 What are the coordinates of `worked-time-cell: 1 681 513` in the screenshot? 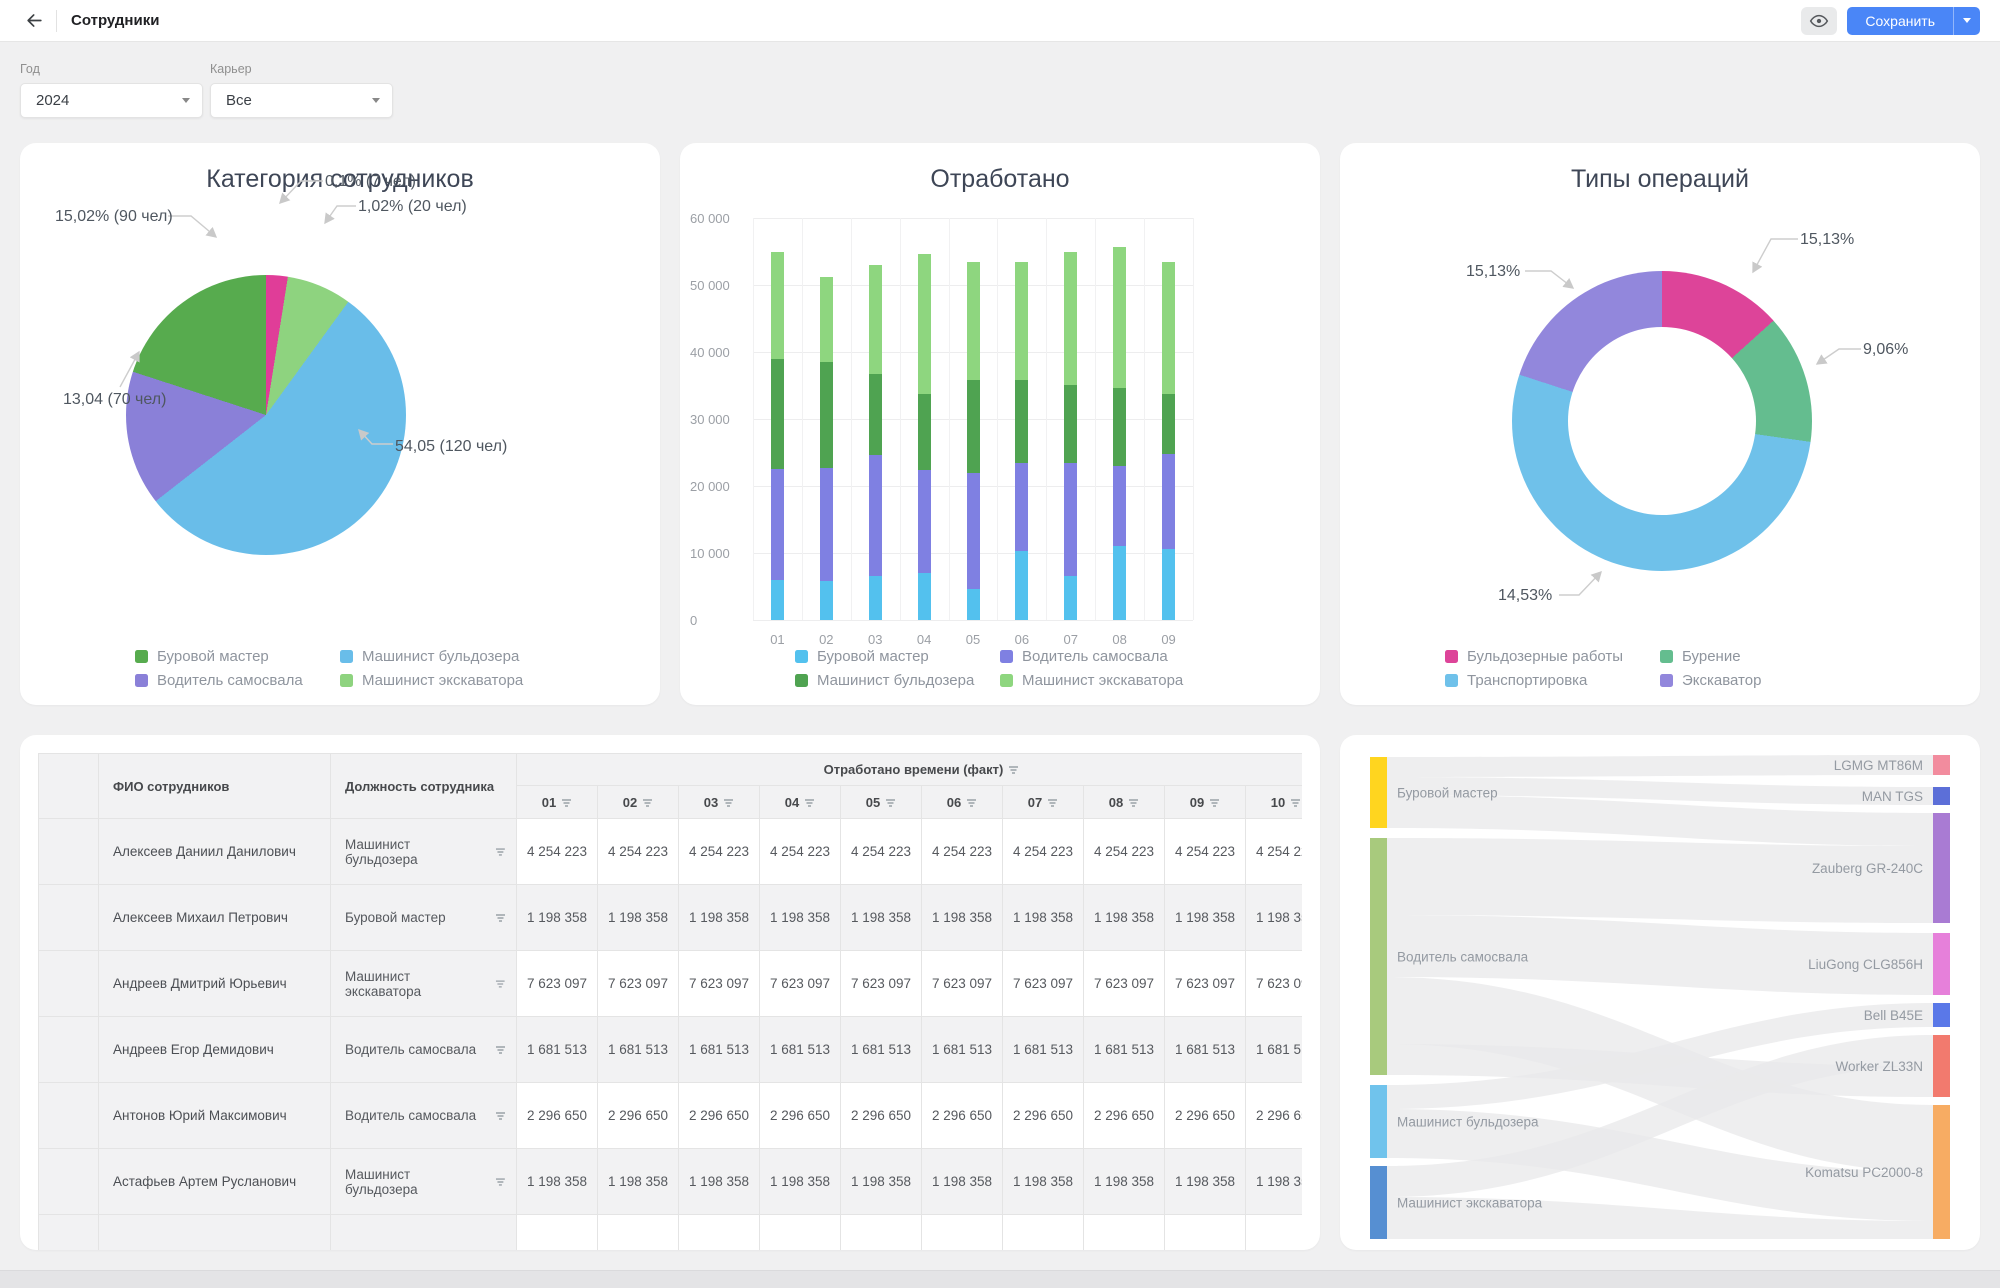 It's located at (719, 1049).